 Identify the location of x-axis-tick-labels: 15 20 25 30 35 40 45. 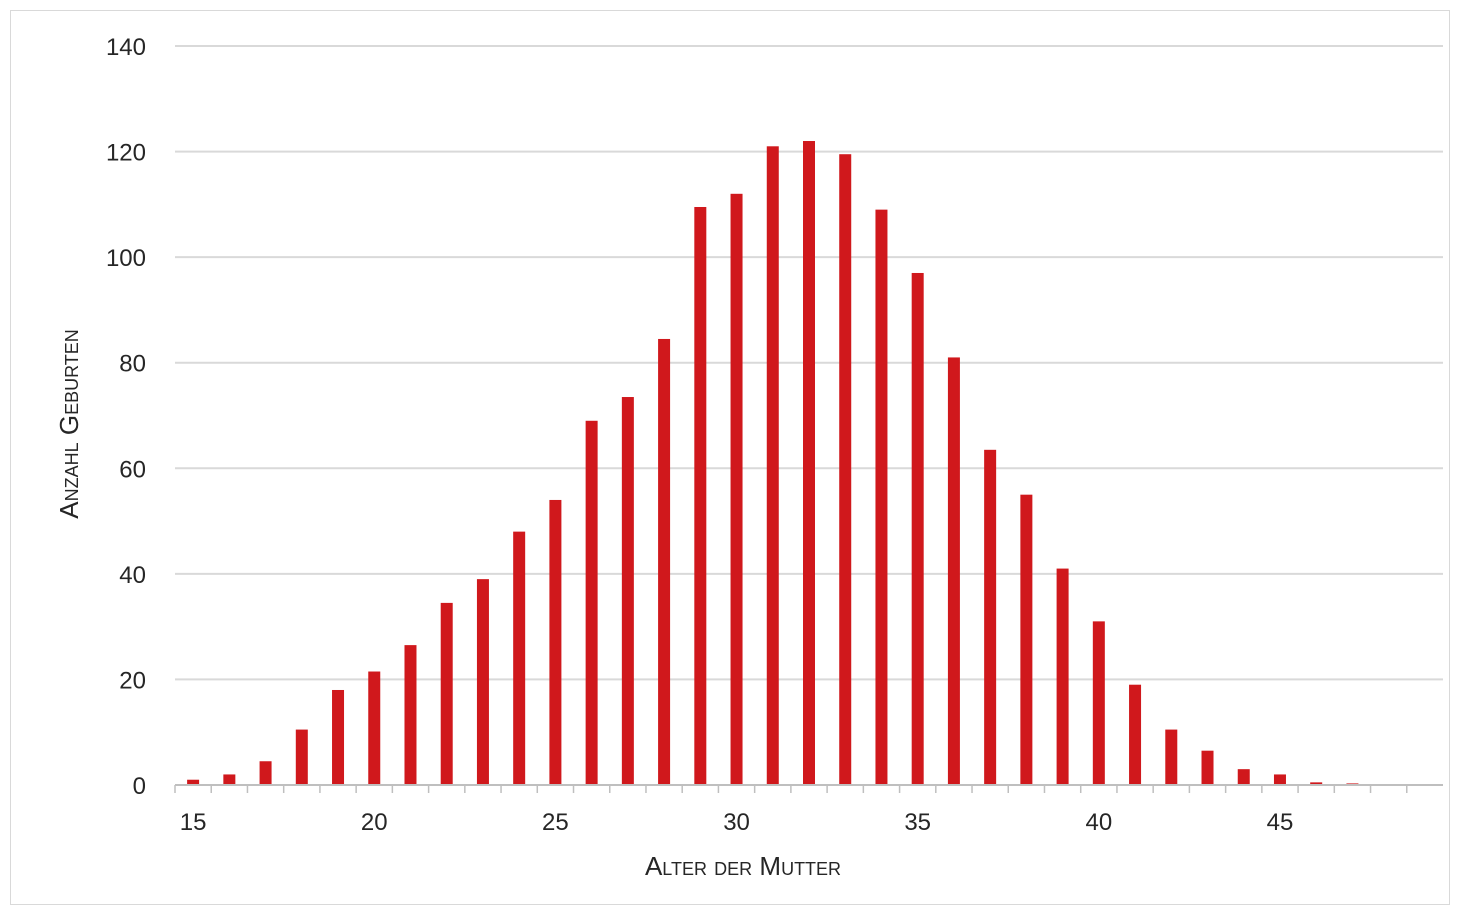
(737, 822).